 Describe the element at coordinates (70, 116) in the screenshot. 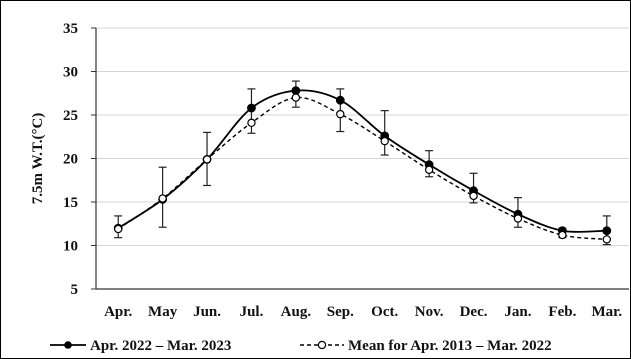

I see `y-tick-25: 25` at that location.